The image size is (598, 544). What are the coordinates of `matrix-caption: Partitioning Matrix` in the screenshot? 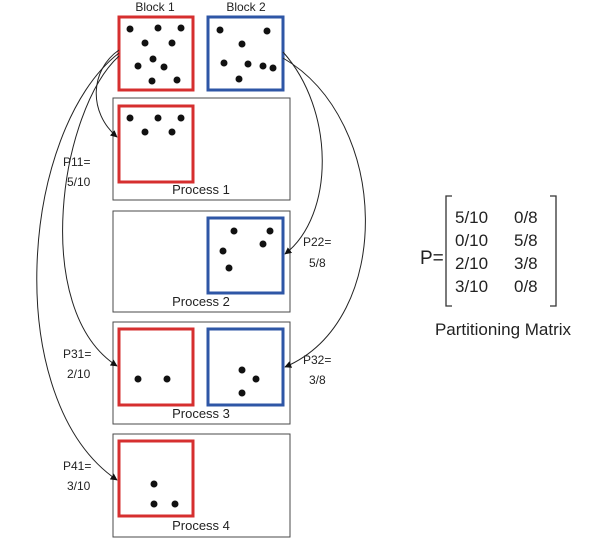 It's located at (503, 329).